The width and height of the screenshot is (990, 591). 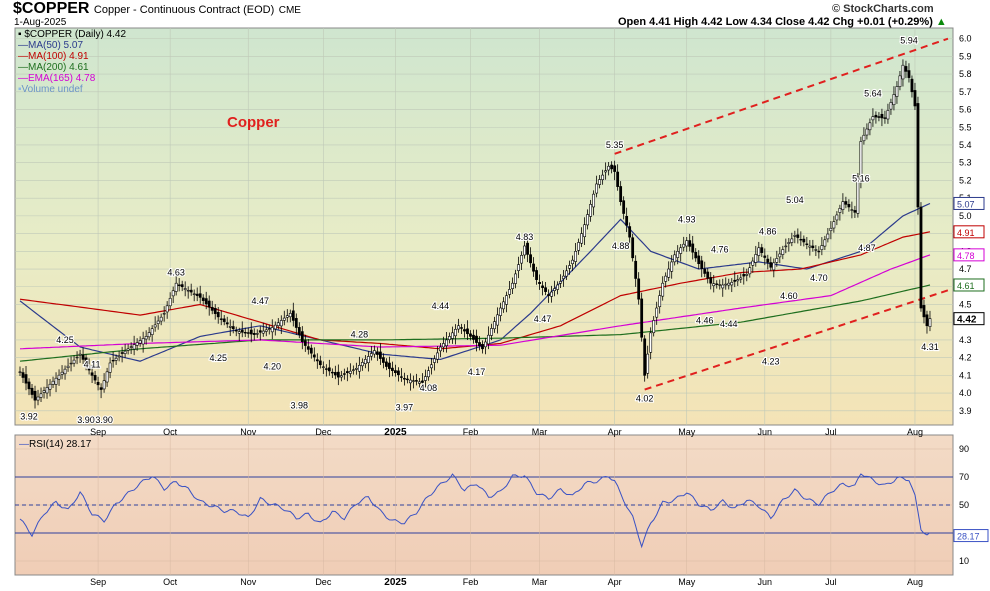 I want to click on price-label: 3.97, so click(x=405, y=407).